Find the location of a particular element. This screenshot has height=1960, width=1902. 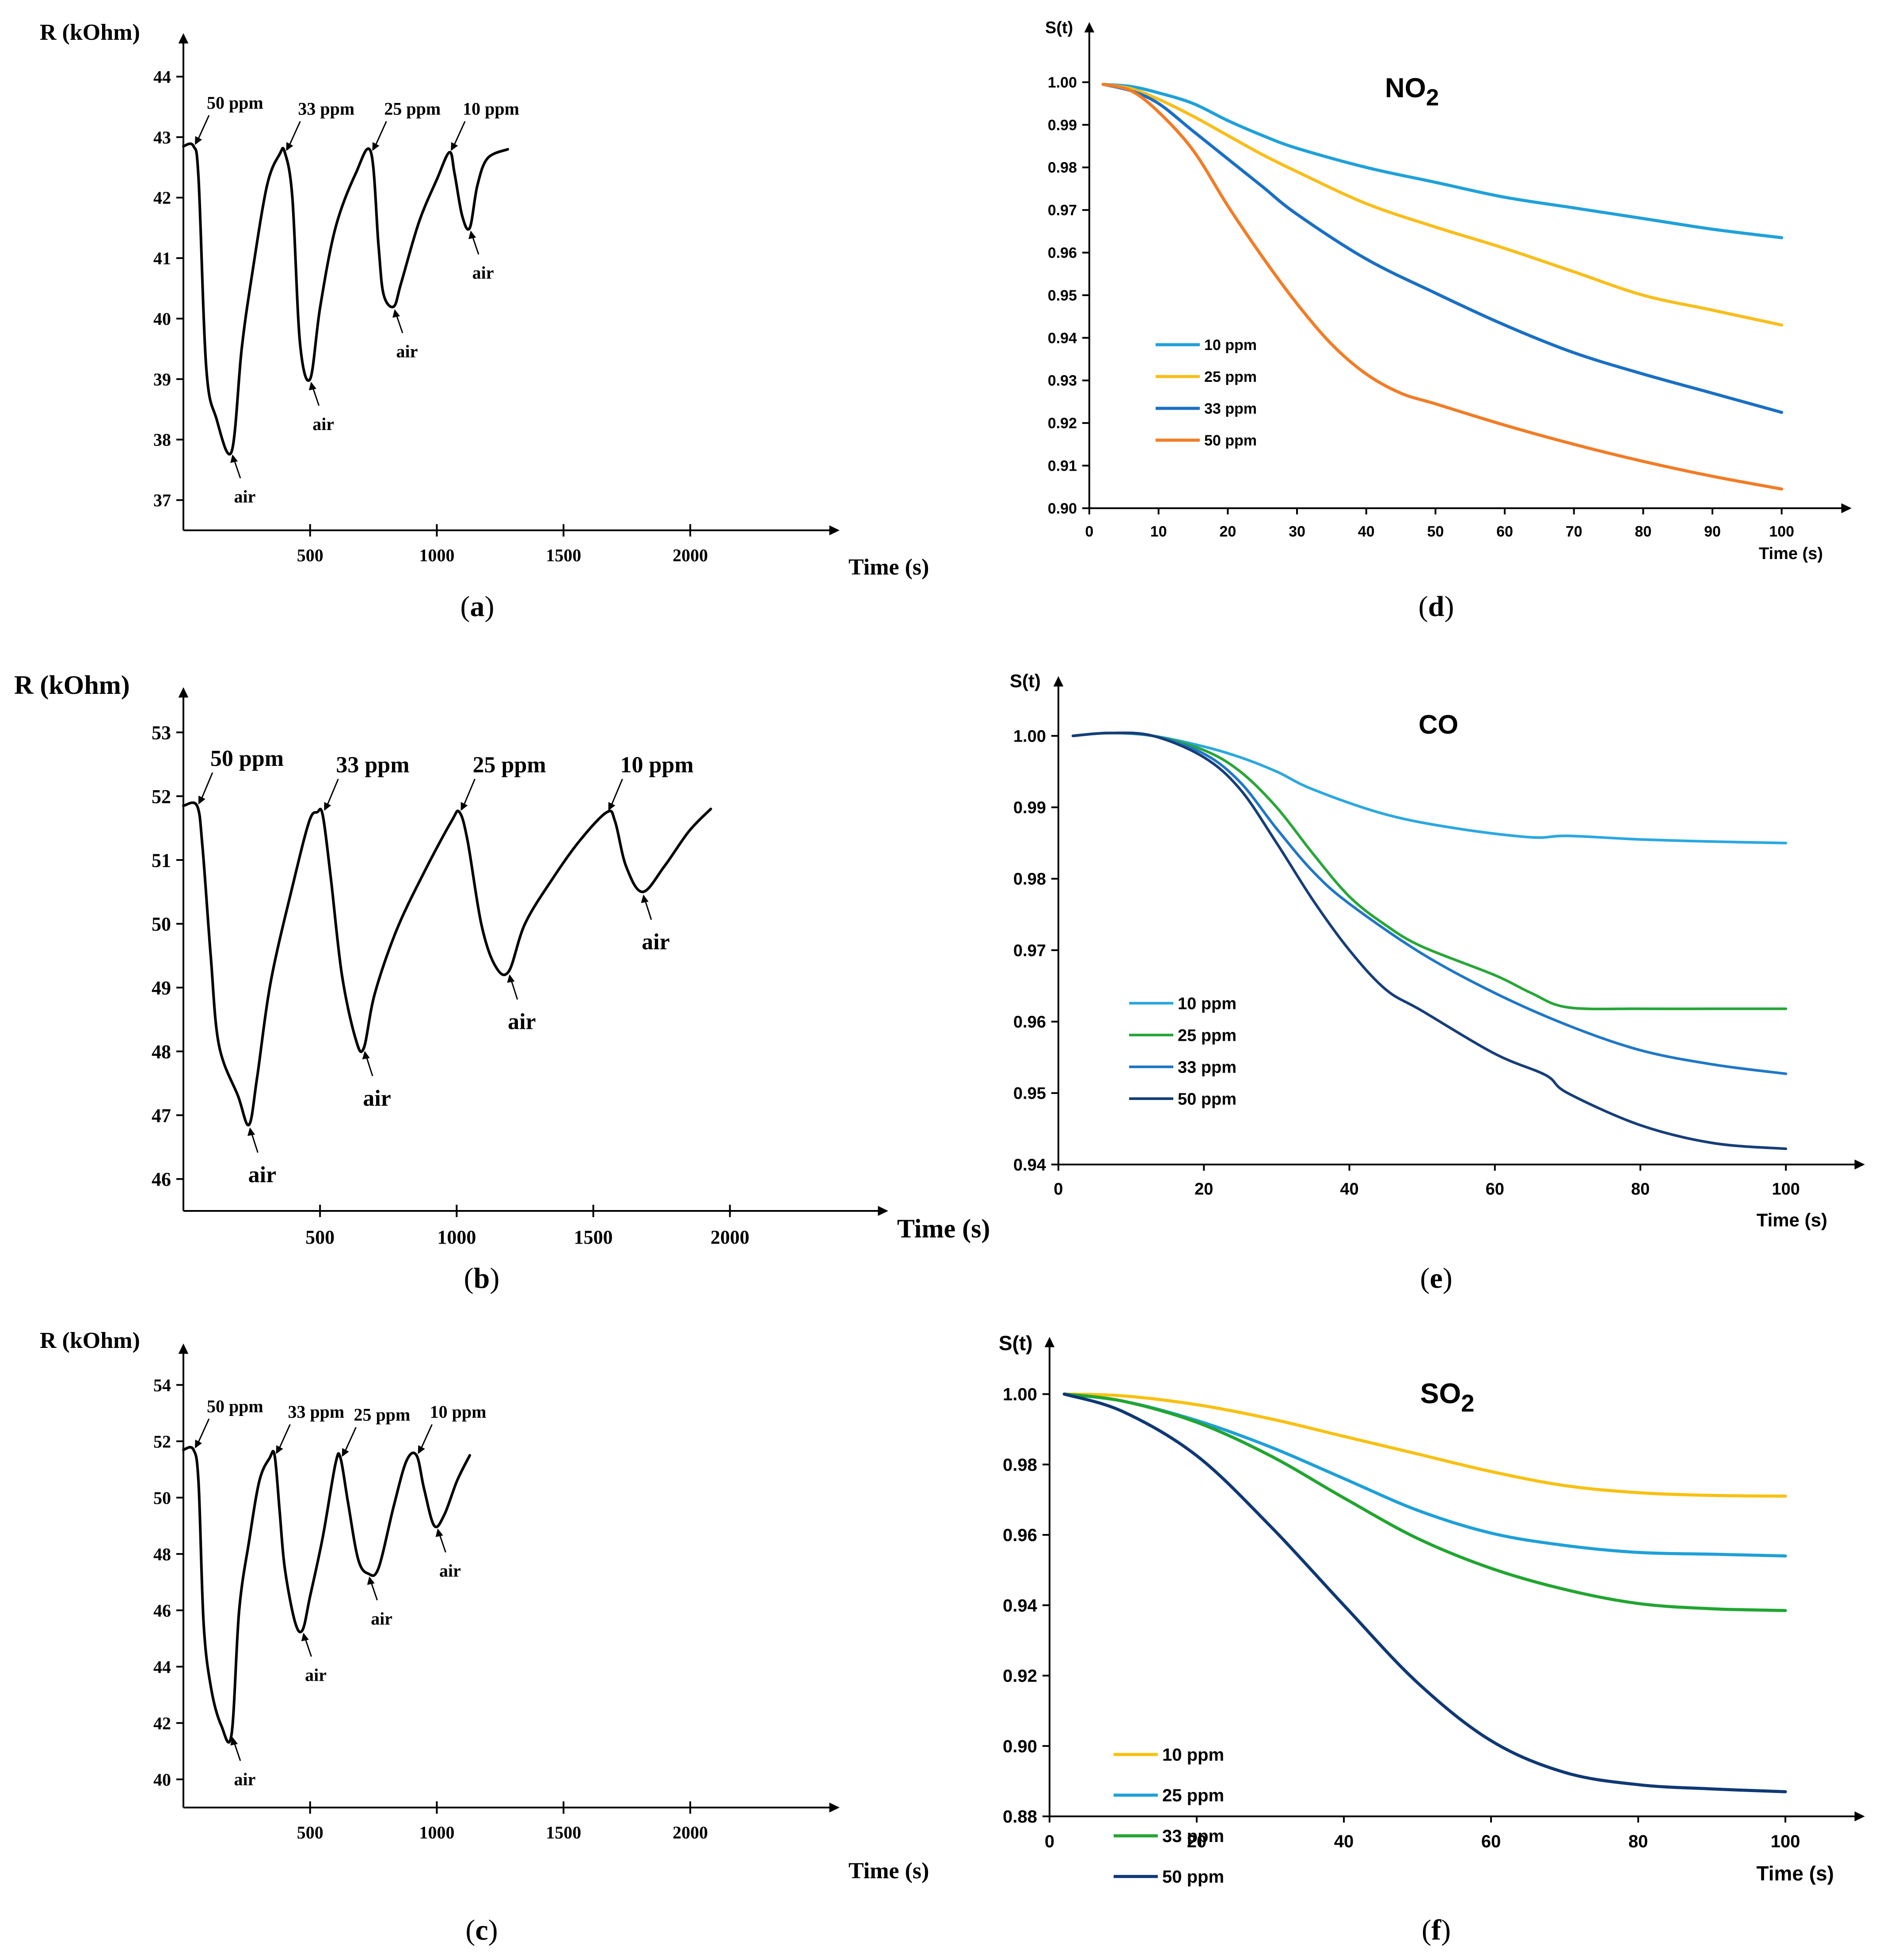

x-tick-label: 1000 is located at coordinates (436, 555).